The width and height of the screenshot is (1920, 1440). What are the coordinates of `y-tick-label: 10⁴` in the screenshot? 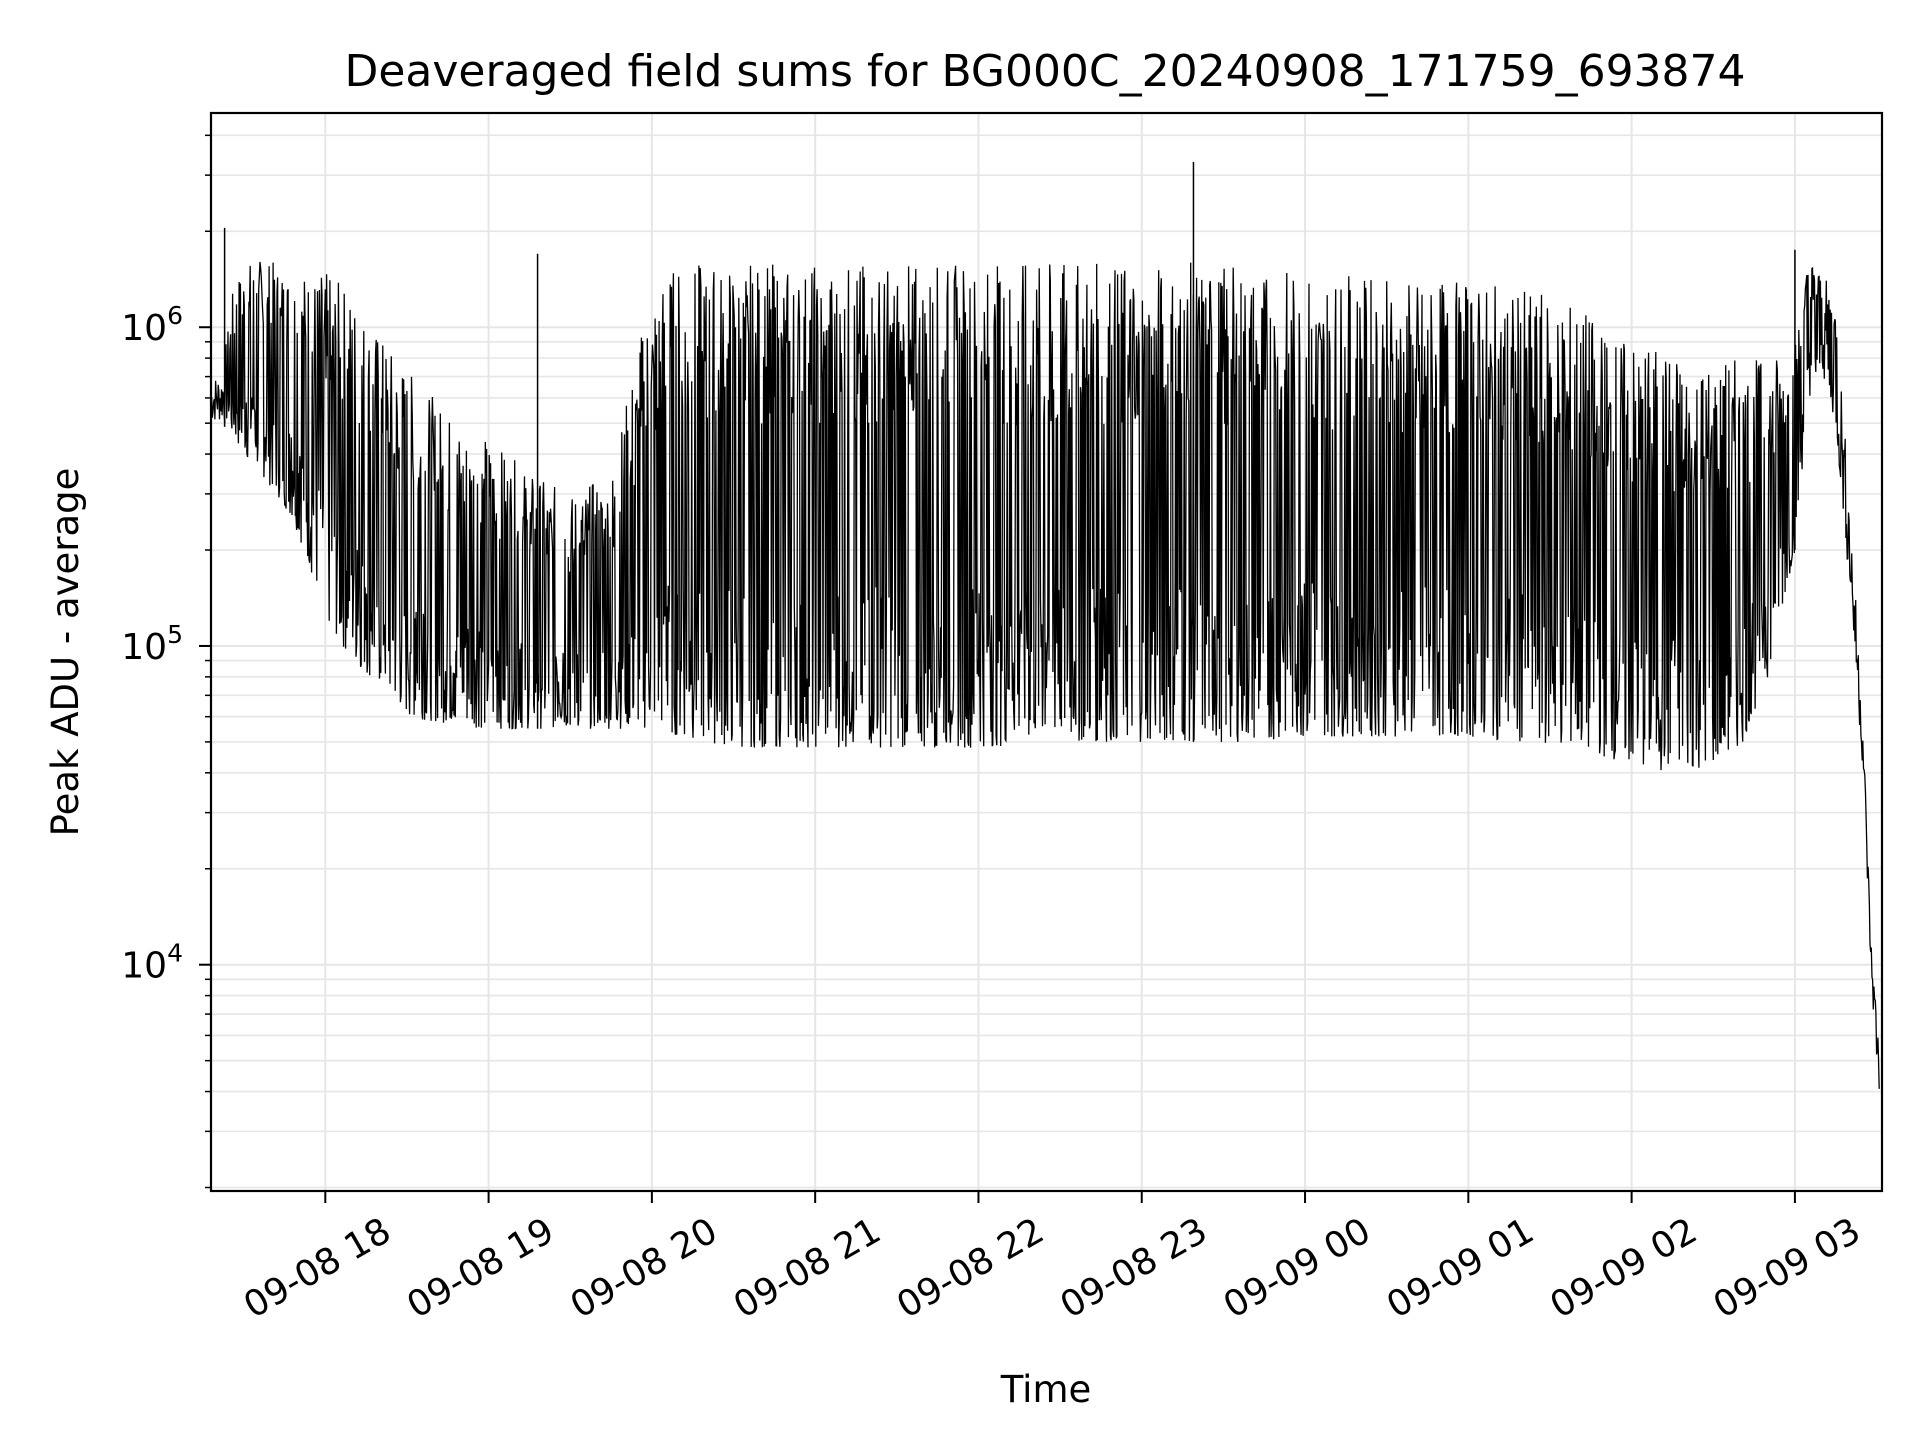 It's located at (152, 963).